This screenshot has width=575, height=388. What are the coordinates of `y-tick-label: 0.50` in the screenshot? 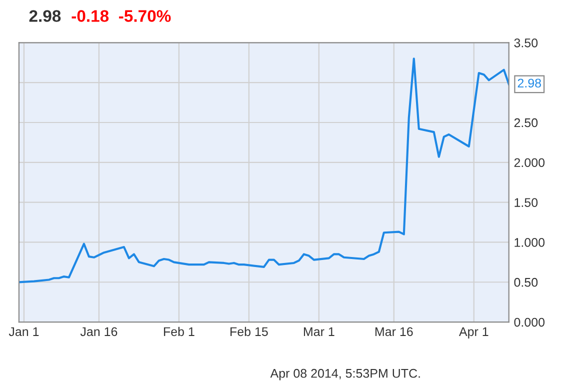 It's located at (526, 282).